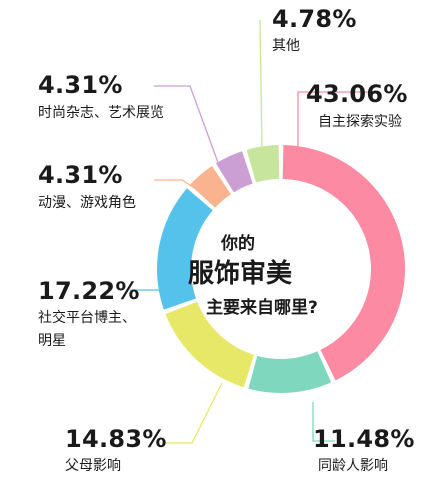 The width and height of the screenshot is (443, 488). Describe the element at coordinates (87, 317) in the screenshot. I see `slice-category-label-3-0: 社交平台博主、` at that location.